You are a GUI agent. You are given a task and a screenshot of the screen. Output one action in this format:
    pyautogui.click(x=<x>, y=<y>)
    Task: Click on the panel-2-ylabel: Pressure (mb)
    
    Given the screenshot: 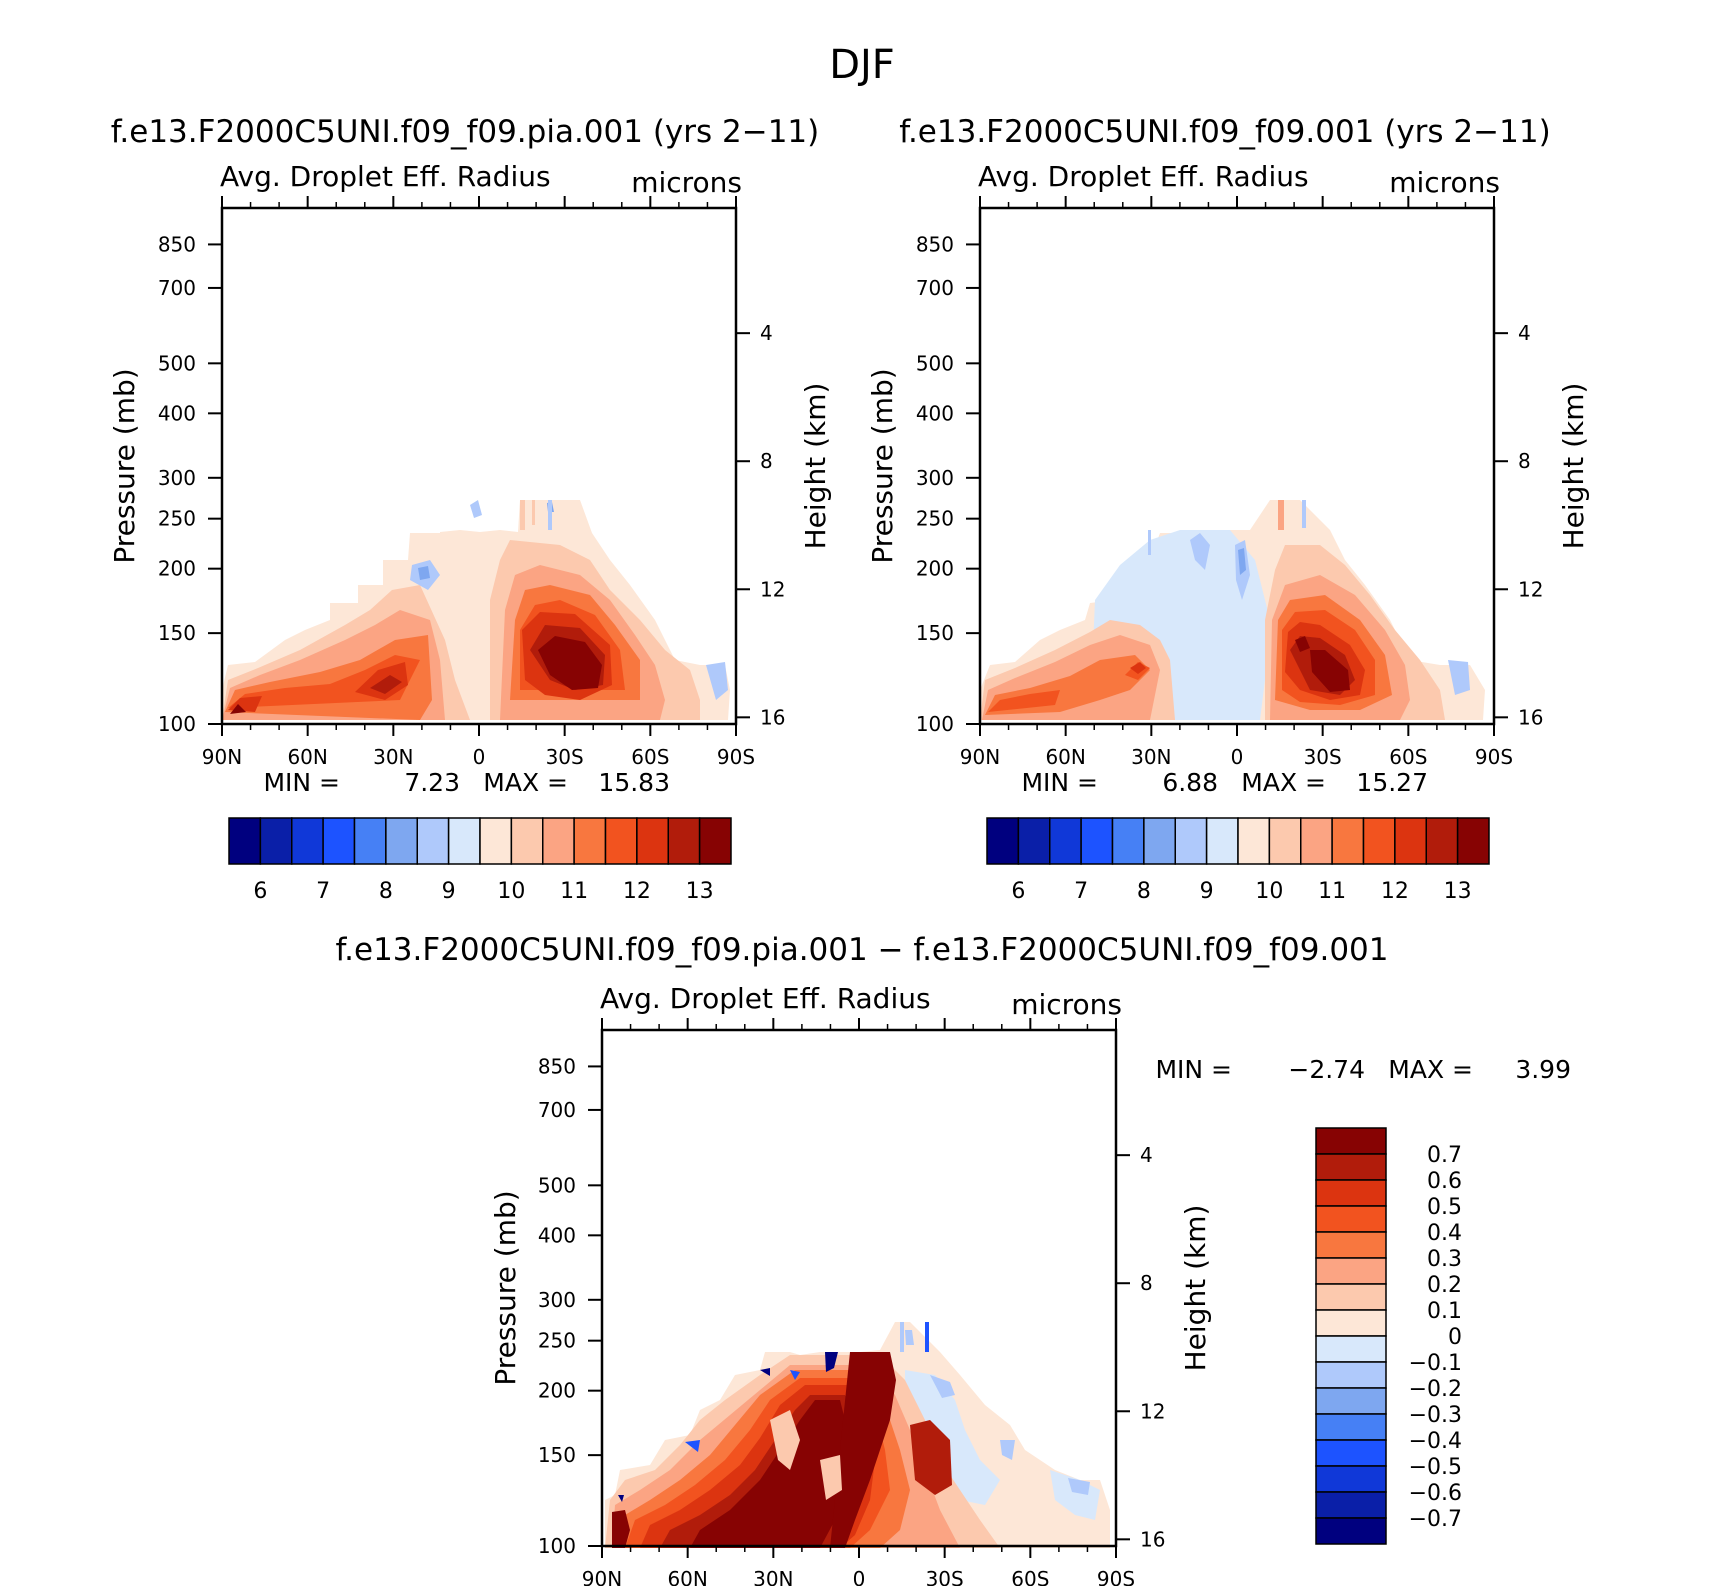 What is the action you would take?
    pyautogui.click(x=882, y=465)
    